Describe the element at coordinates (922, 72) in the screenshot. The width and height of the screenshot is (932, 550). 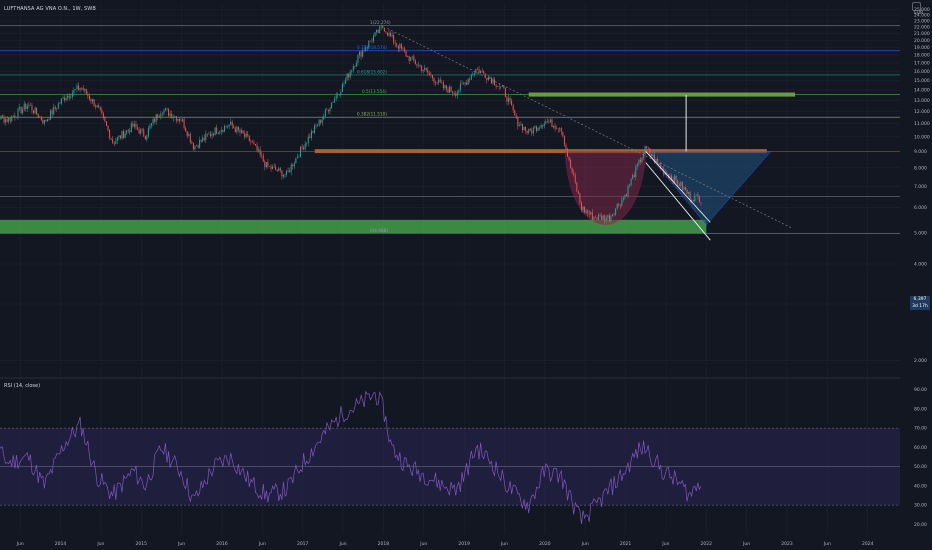
I see `price-tick-label: 16.000` at that location.